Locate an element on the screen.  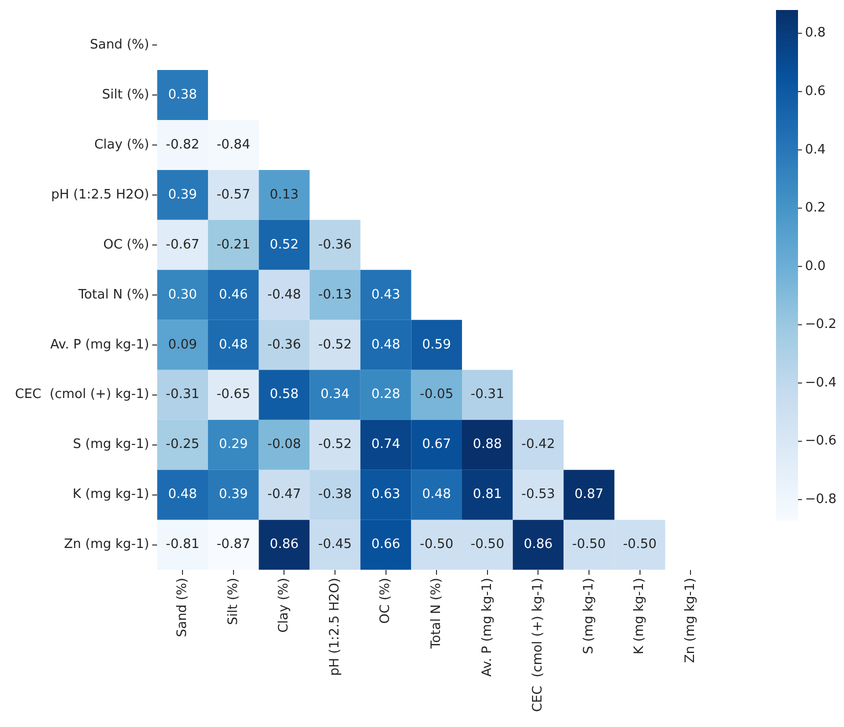
y-tick-label: OC (%) is located at coordinates (126, 244).